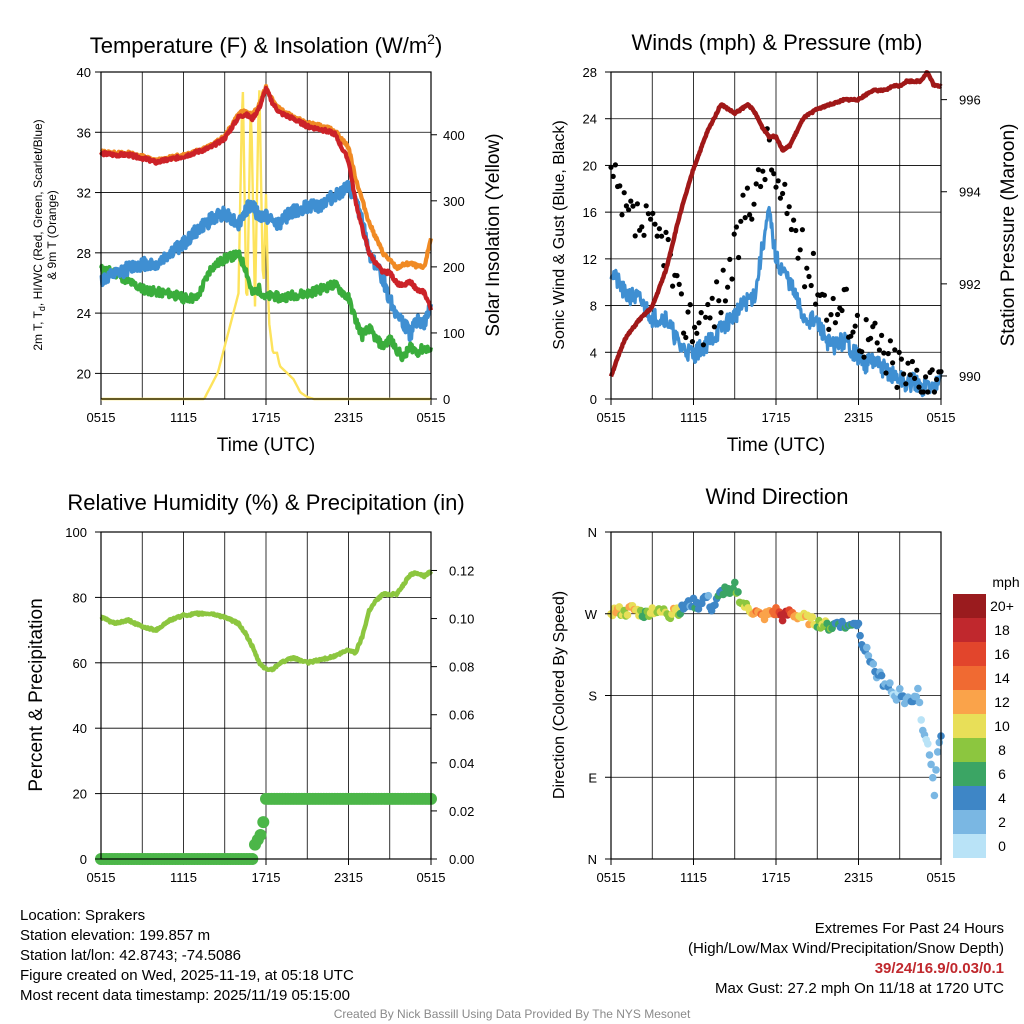 This screenshot has width=1024, height=1024. I want to click on dir-ytick-label: N, so click(592, 532).